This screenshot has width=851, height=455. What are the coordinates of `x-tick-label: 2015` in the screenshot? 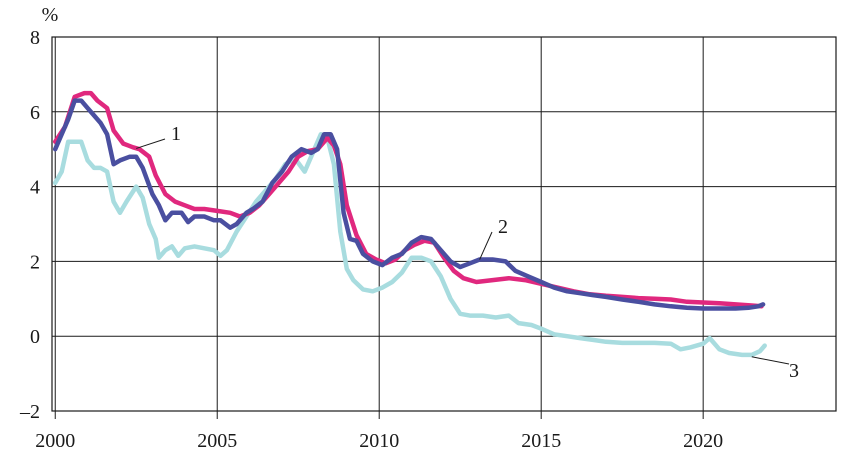 It's located at (541, 441).